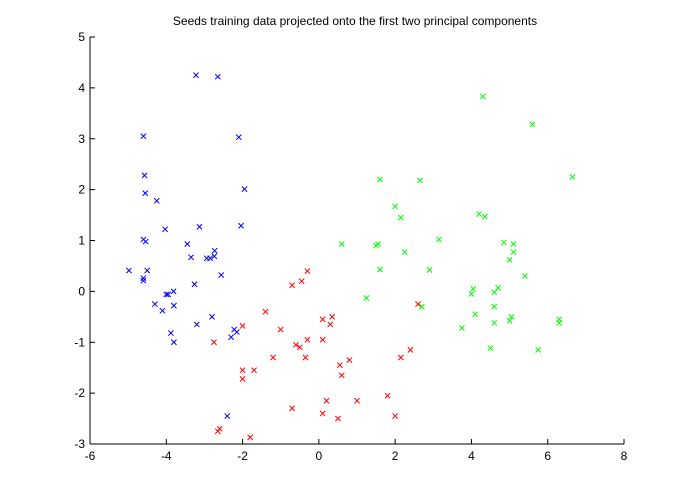  Describe the element at coordinates (81, 88) in the screenshot. I see `y-tick-label: 4` at that location.